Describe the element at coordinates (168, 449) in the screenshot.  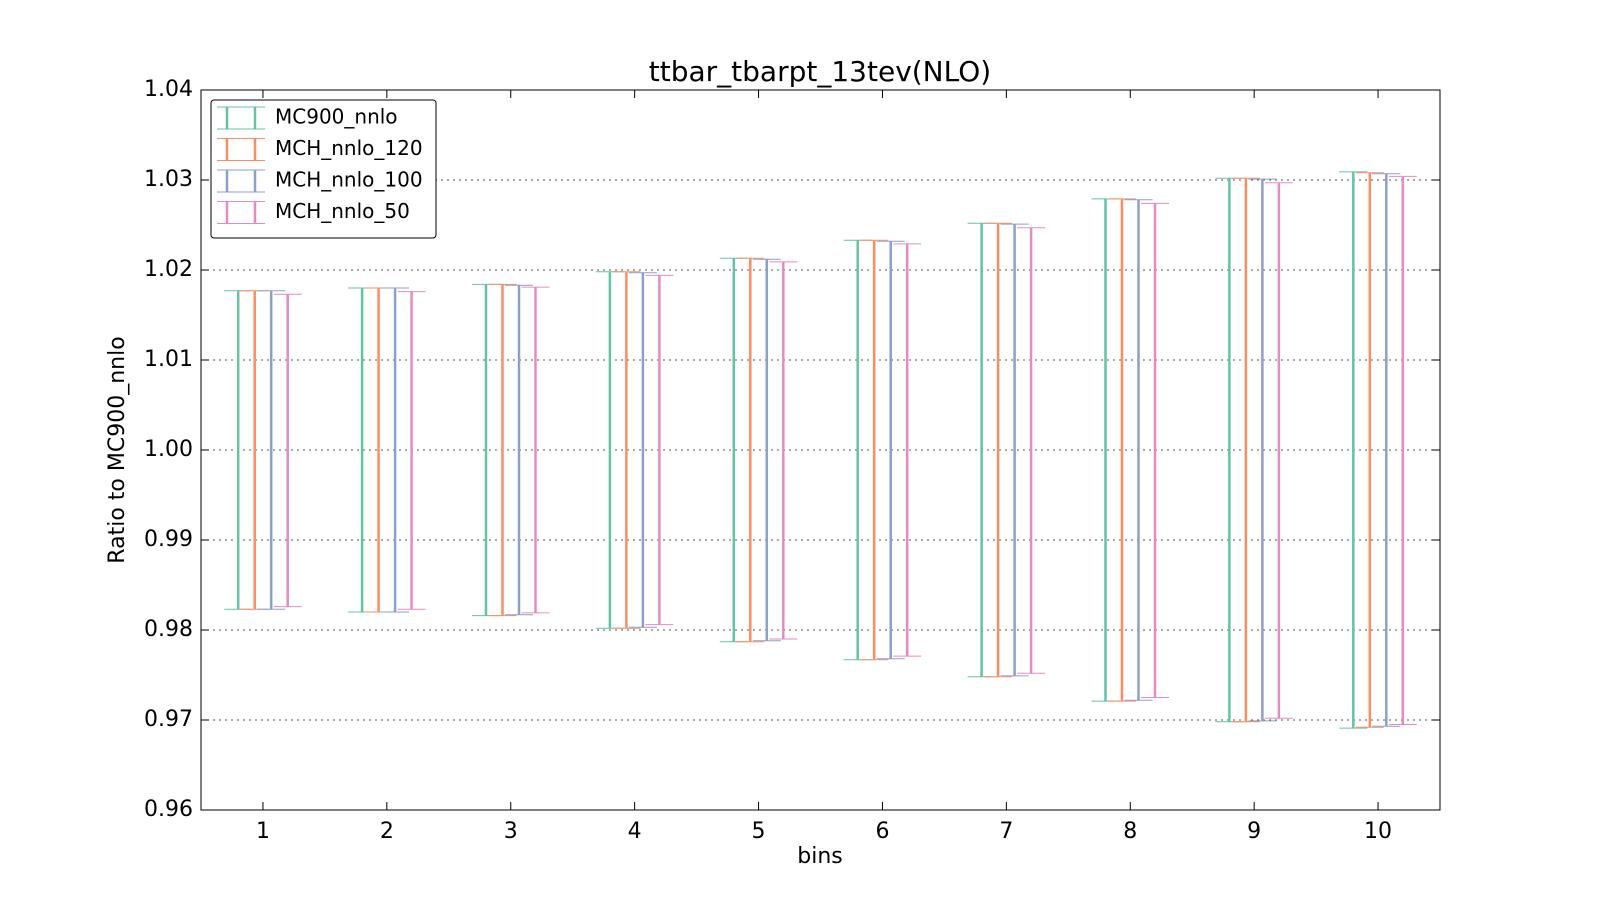
I see `y-tick-label: 1.00` at that location.